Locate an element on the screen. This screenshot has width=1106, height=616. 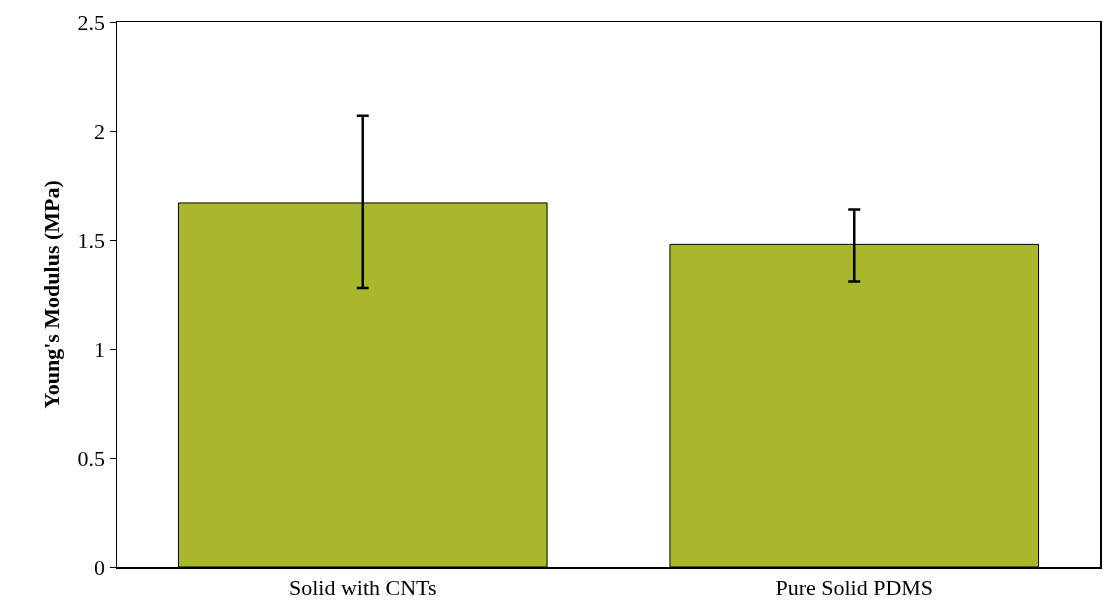
y-tick-label: 2.5 is located at coordinates (91, 22).